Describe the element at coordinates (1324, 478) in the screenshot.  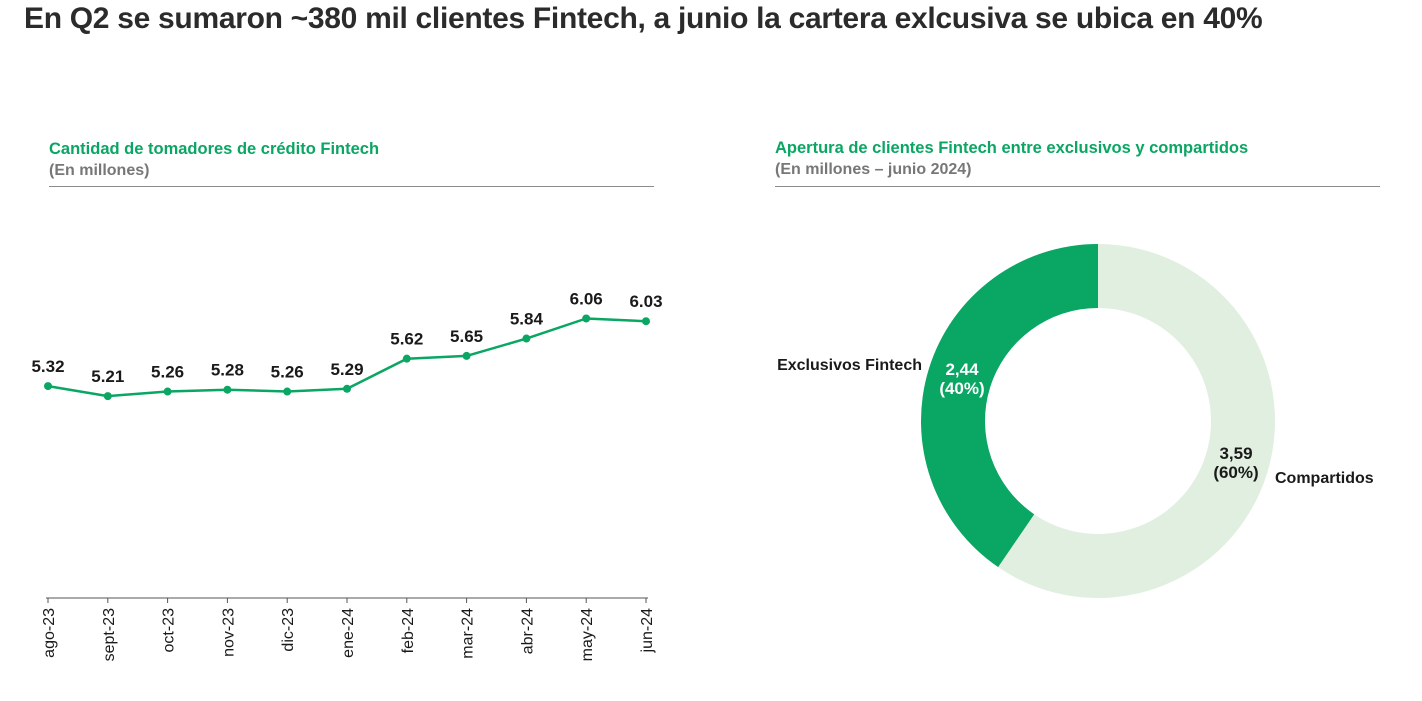
I see `slice-category-label: Compartidos` at that location.